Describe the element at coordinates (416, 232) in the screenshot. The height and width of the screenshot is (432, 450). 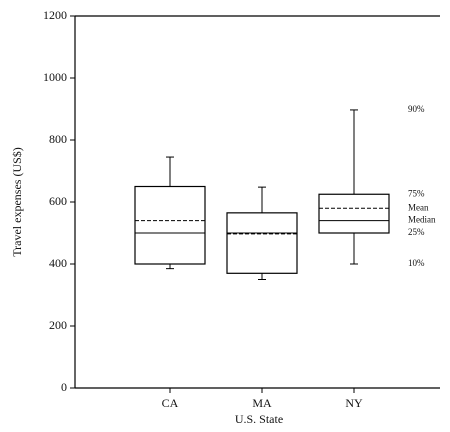
I see `annotation: 25%` at that location.